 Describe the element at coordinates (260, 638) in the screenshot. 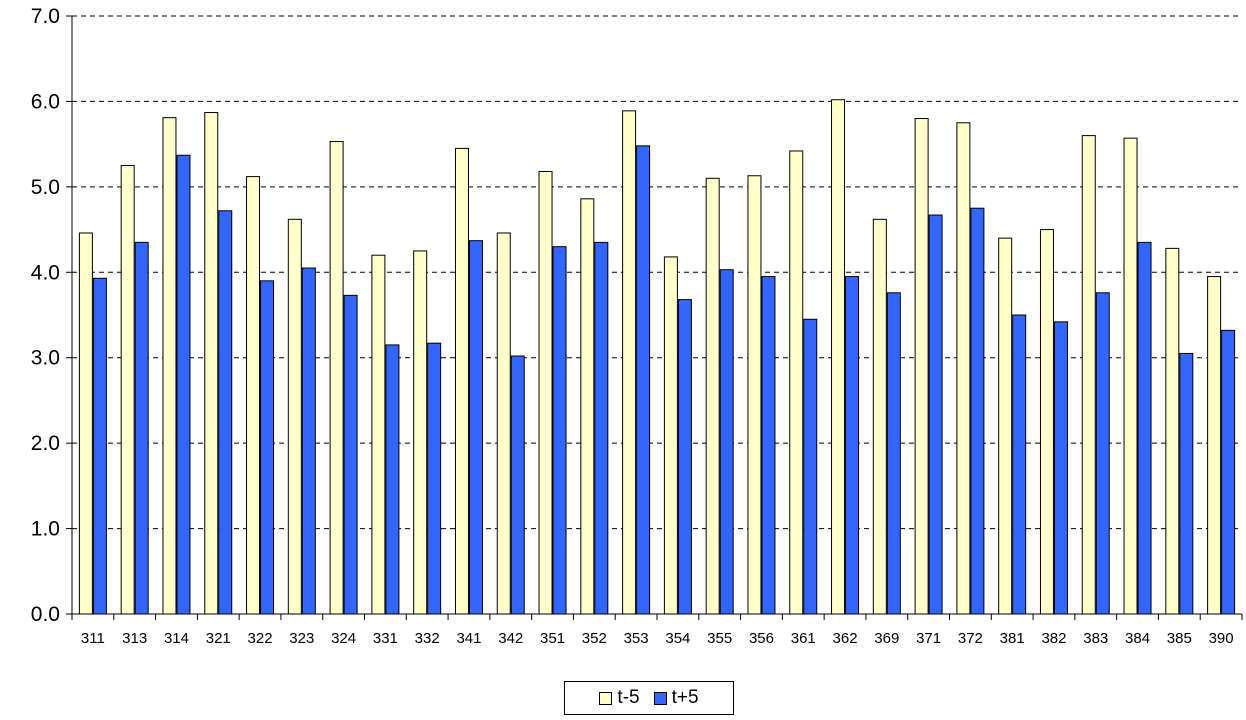

I see `x-tick-label: 322` at that location.